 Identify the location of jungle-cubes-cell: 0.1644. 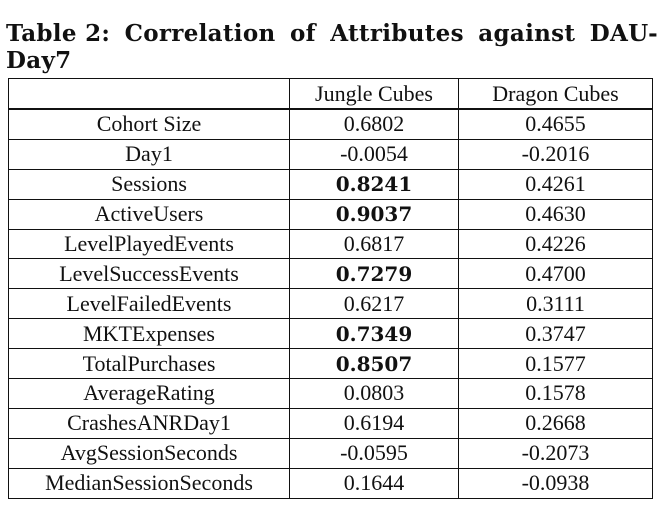
(374, 483).